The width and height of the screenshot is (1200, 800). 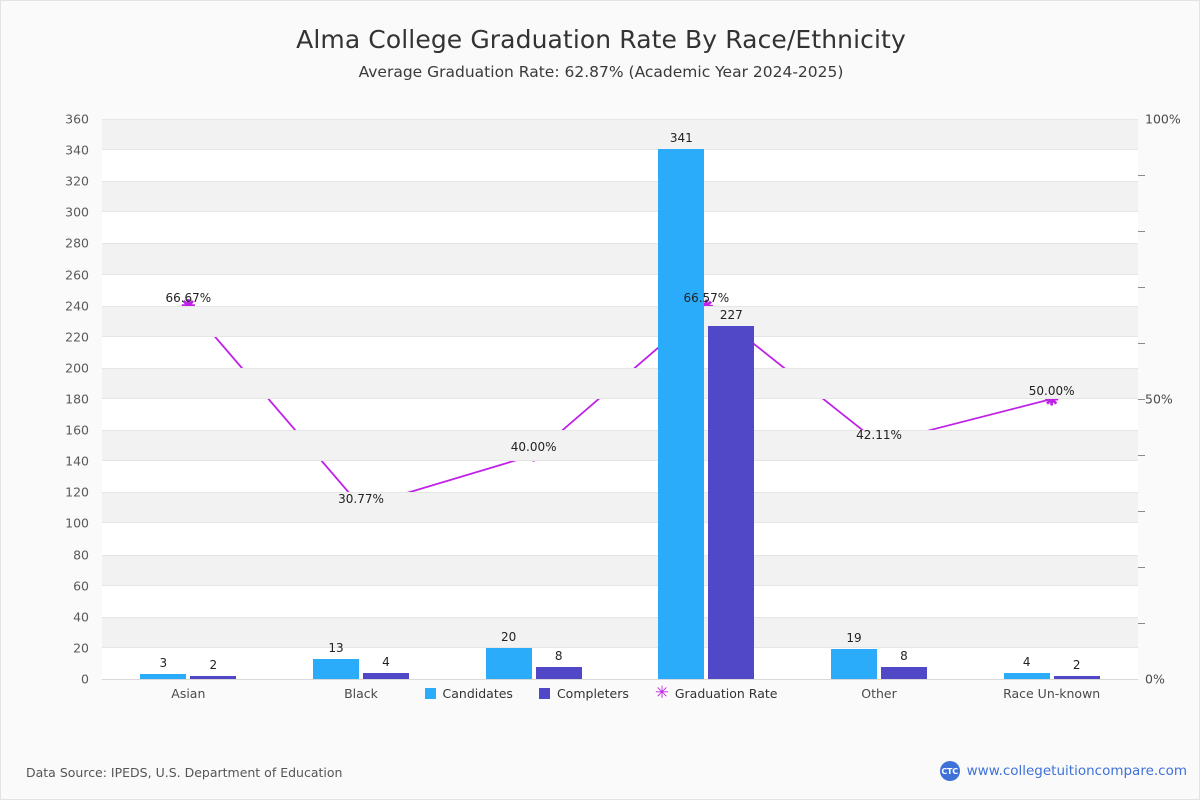 What do you see at coordinates (77, 461) in the screenshot?
I see `y-axis-tick-label: 140` at bounding box center [77, 461].